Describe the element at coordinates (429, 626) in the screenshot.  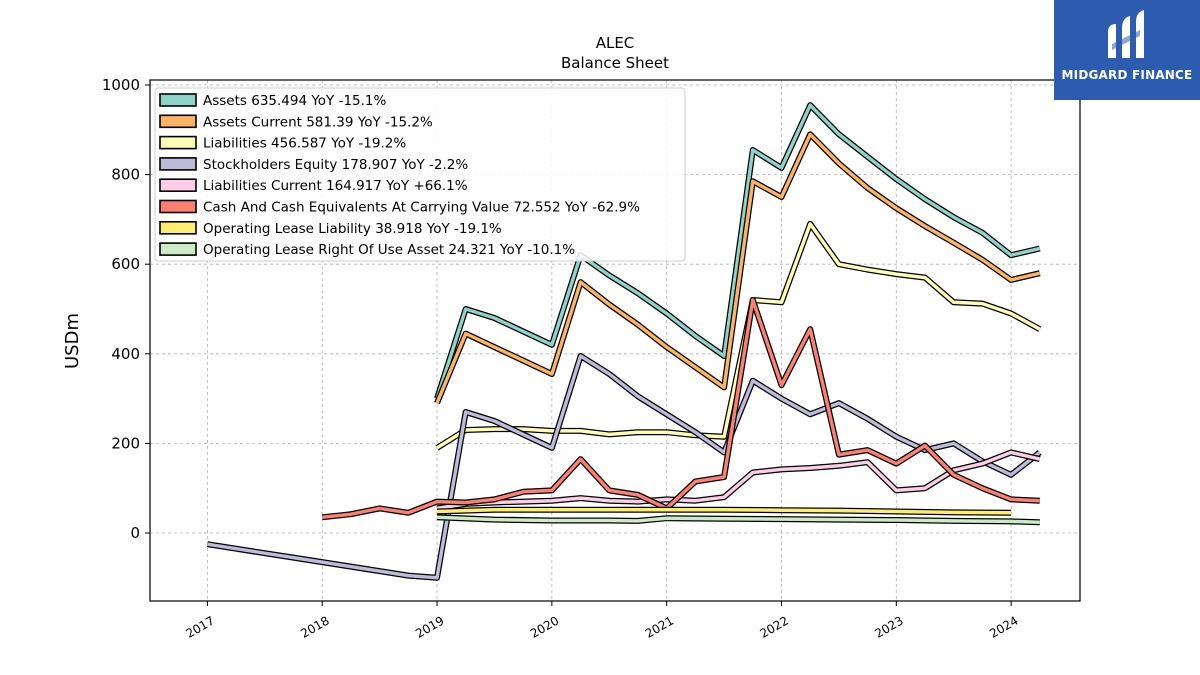
I see `x-tick-label: 2019` at that location.